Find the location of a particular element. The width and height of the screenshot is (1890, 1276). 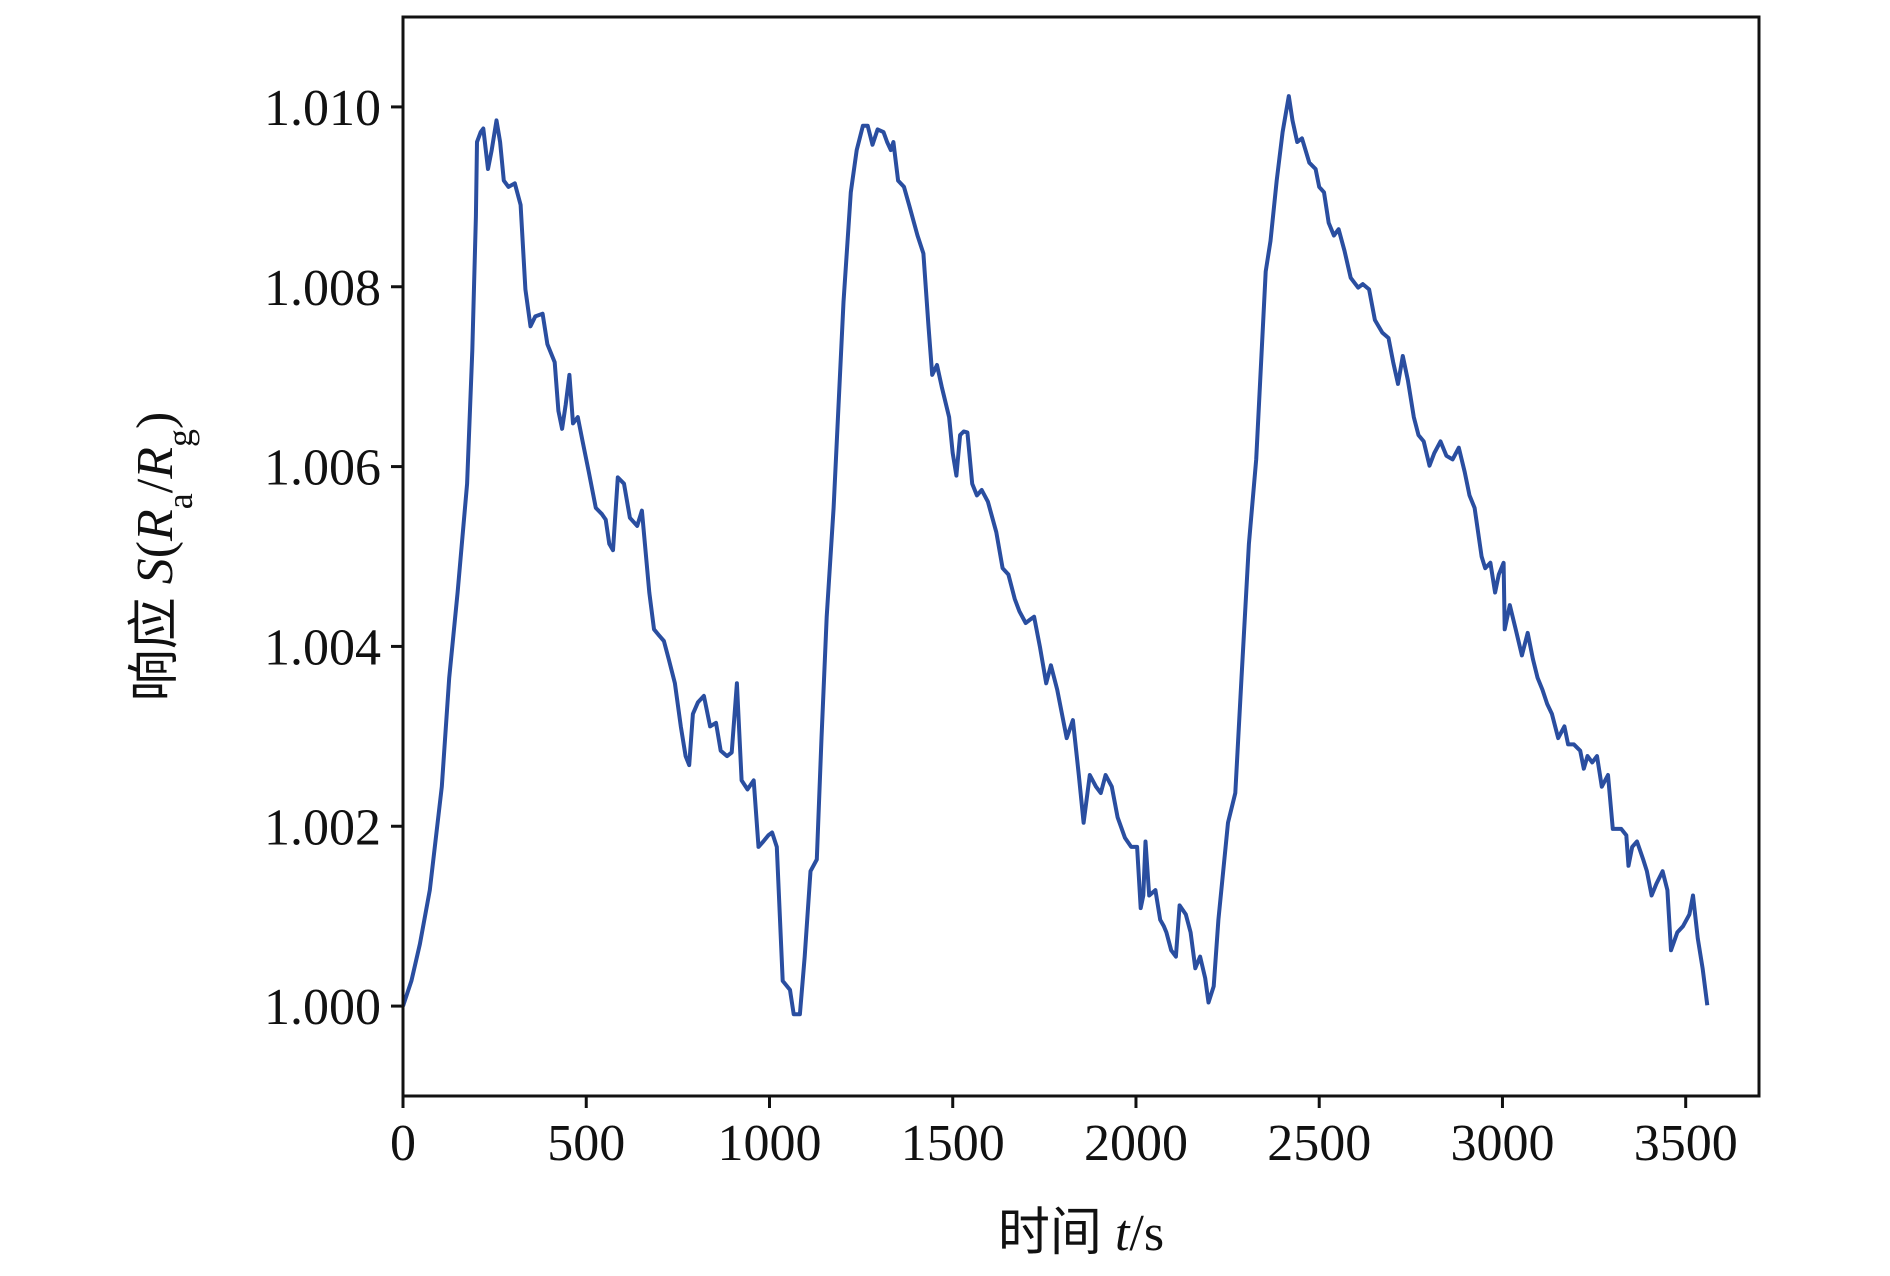

x-tick-label: 2500 is located at coordinates (1319, 1143).